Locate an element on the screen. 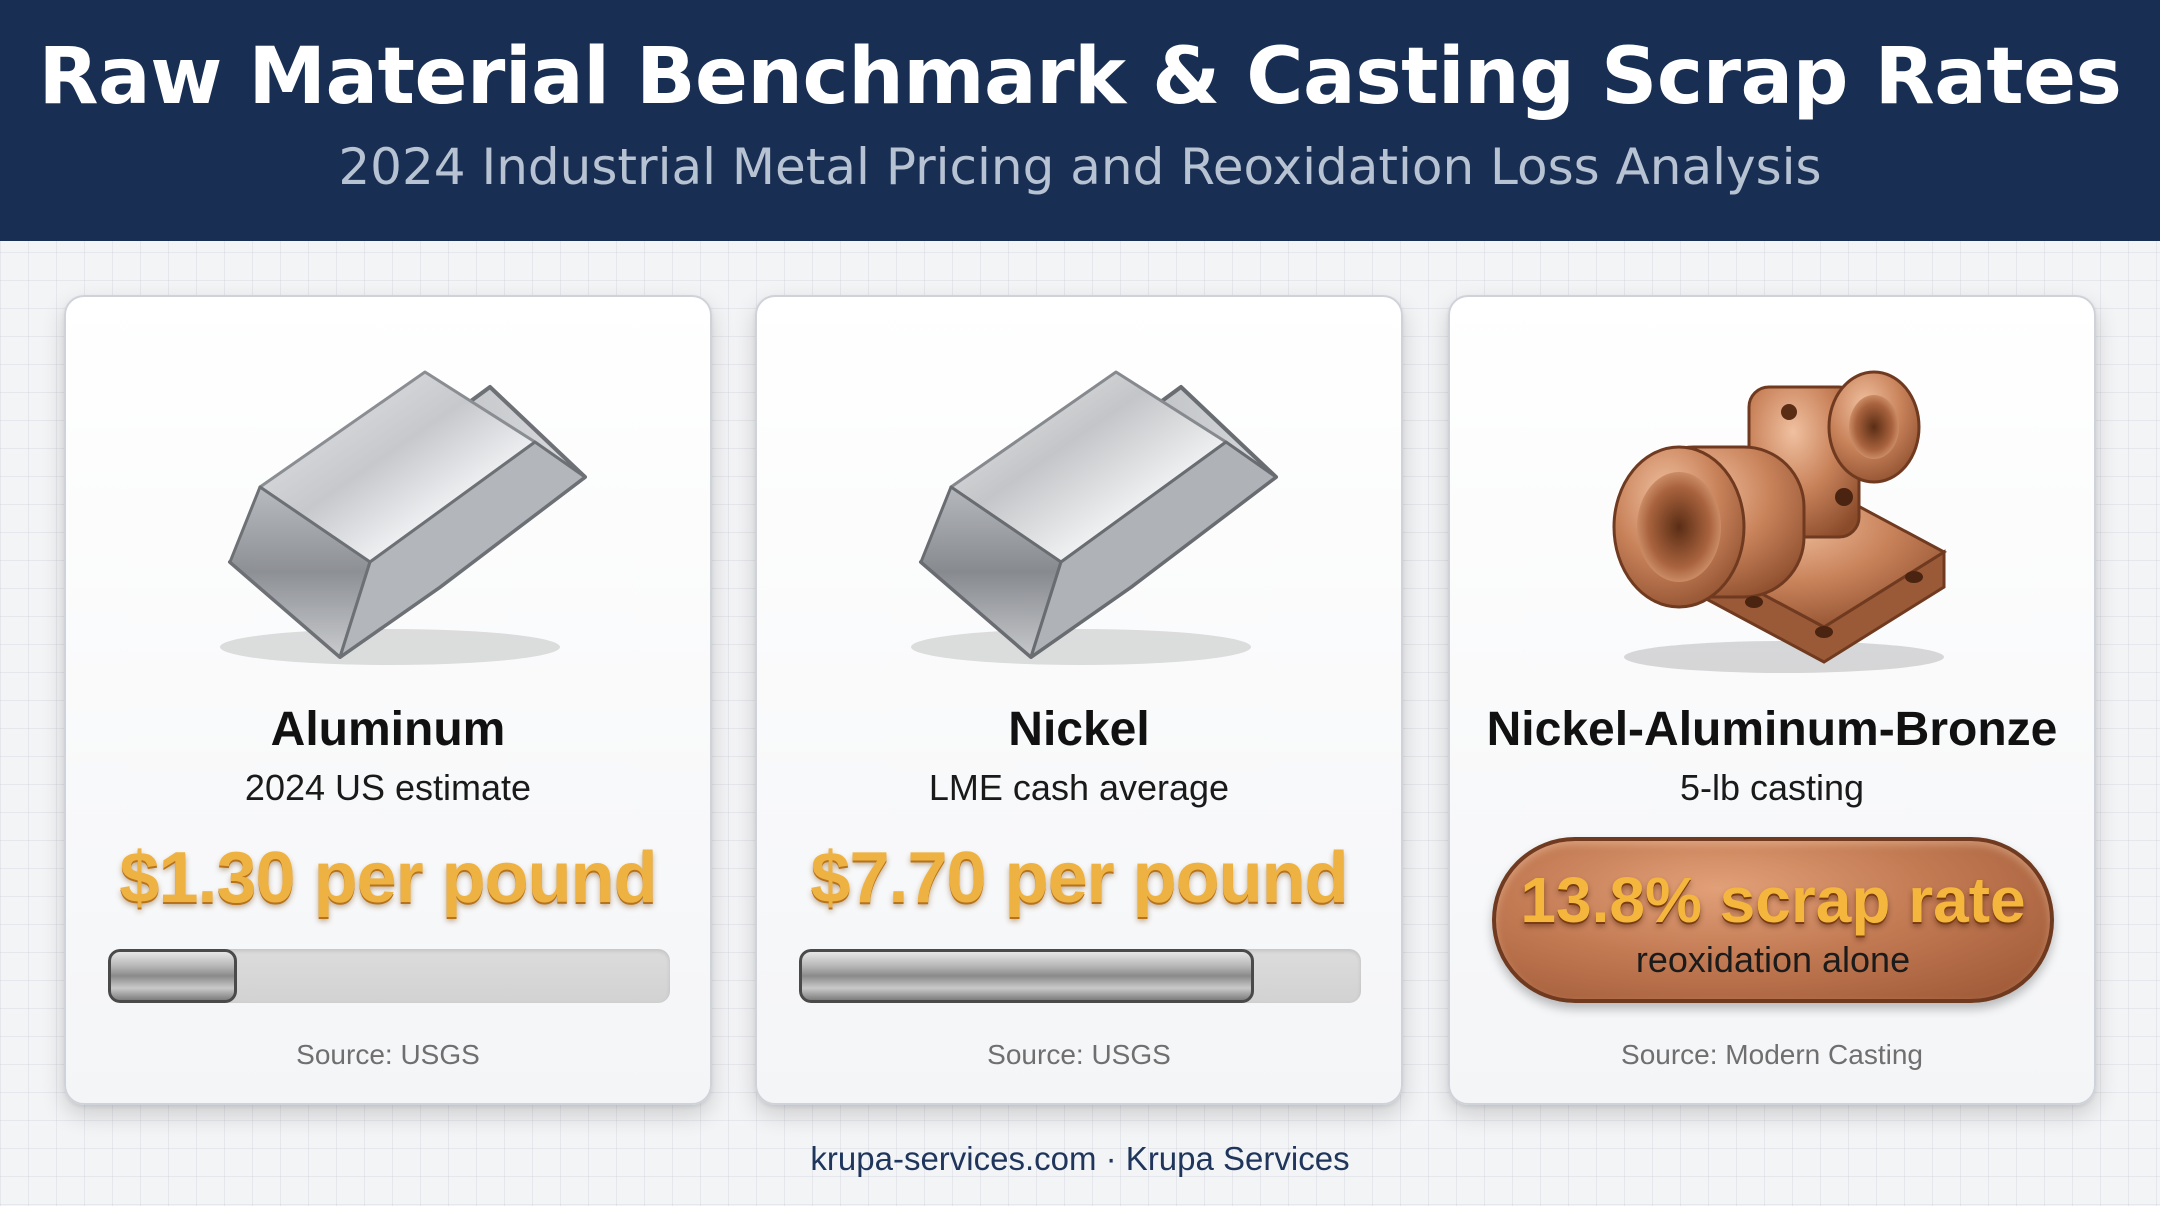 The height and width of the screenshot is (1206, 2160). scrap-rate-badge: 13.8% scrap rate reoxidation alone is located at coordinates (1773, 920).